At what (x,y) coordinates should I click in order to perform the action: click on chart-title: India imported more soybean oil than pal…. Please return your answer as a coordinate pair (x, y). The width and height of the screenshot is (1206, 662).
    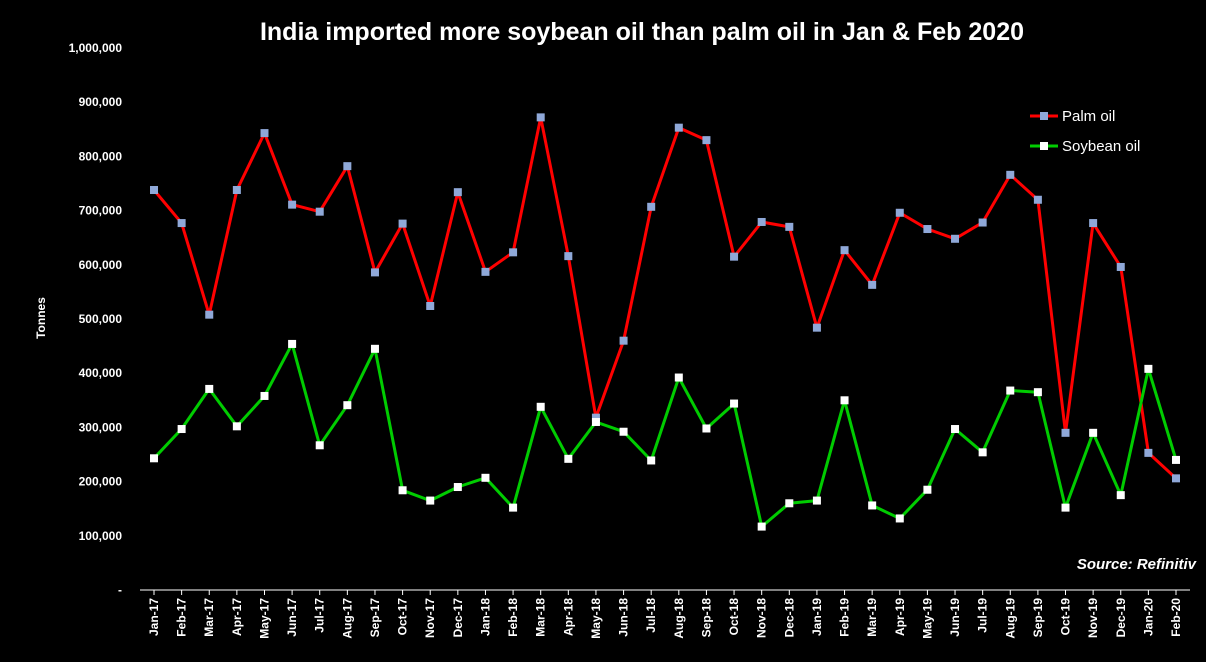
    Looking at the image, I should click on (642, 32).